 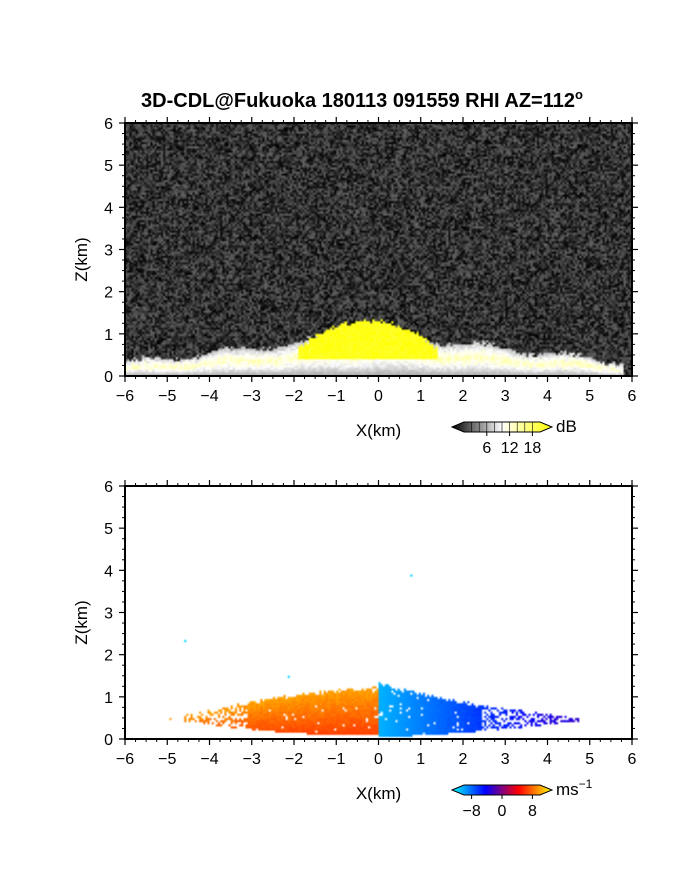 What do you see at coordinates (521, 798) in the screenshot?
I see `velocity-colorbar: −8 0 8 ms−1` at bounding box center [521, 798].